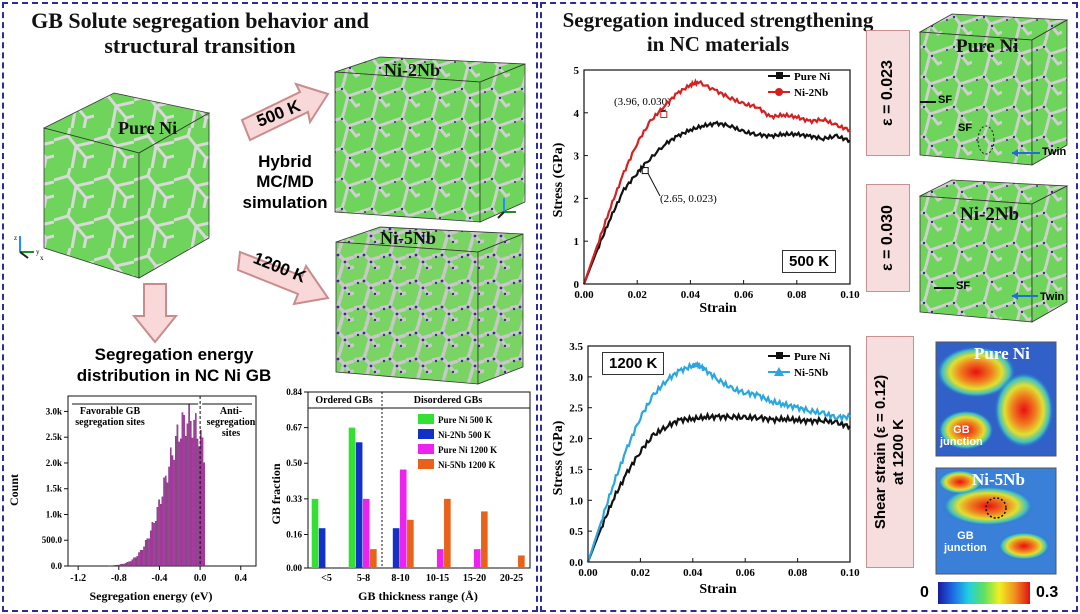 This screenshot has height=614, width=1080. What do you see at coordinates (645, 171) in the screenshot?
I see `ss500-mark2` at bounding box center [645, 171].